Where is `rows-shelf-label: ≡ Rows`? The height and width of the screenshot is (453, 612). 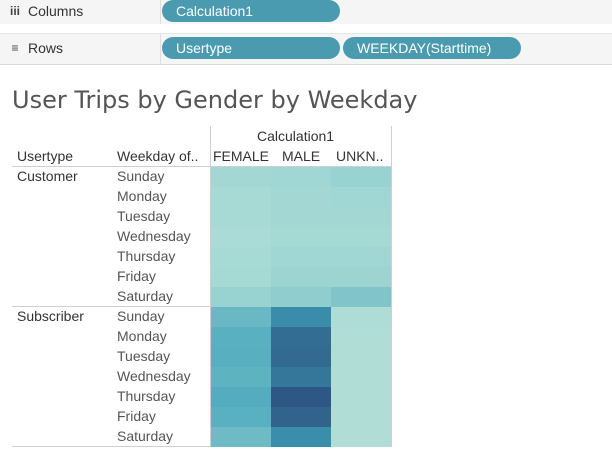
rows-shelf-label: ≡ Rows is located at coordinates (35, 48).